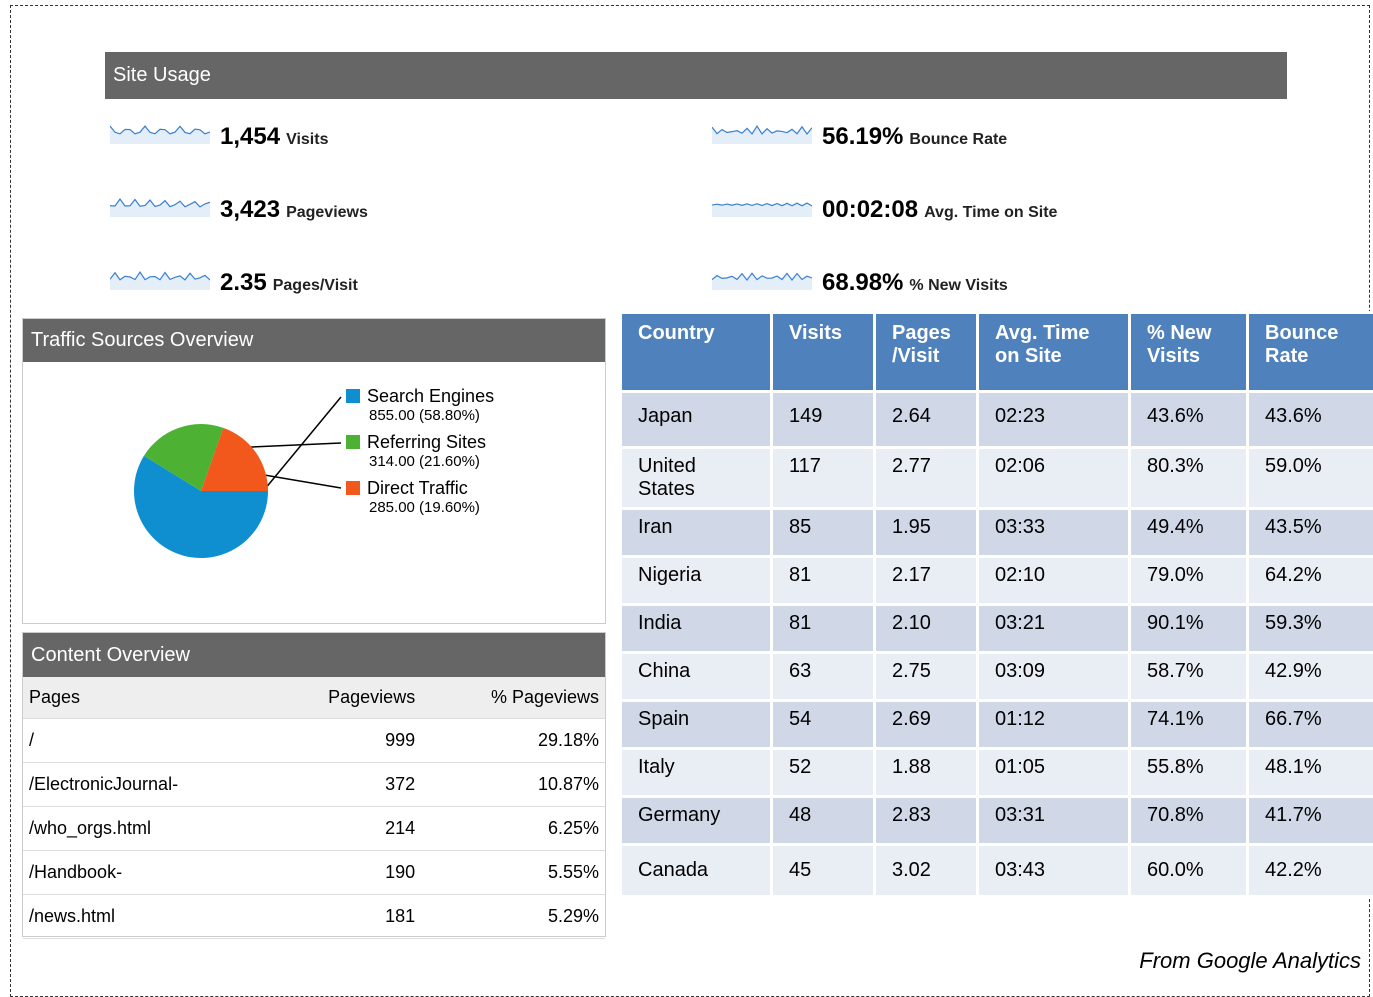 The width and height of the screenshot is (1373, 997). I want to click on cell: United States, so click(696, 478).